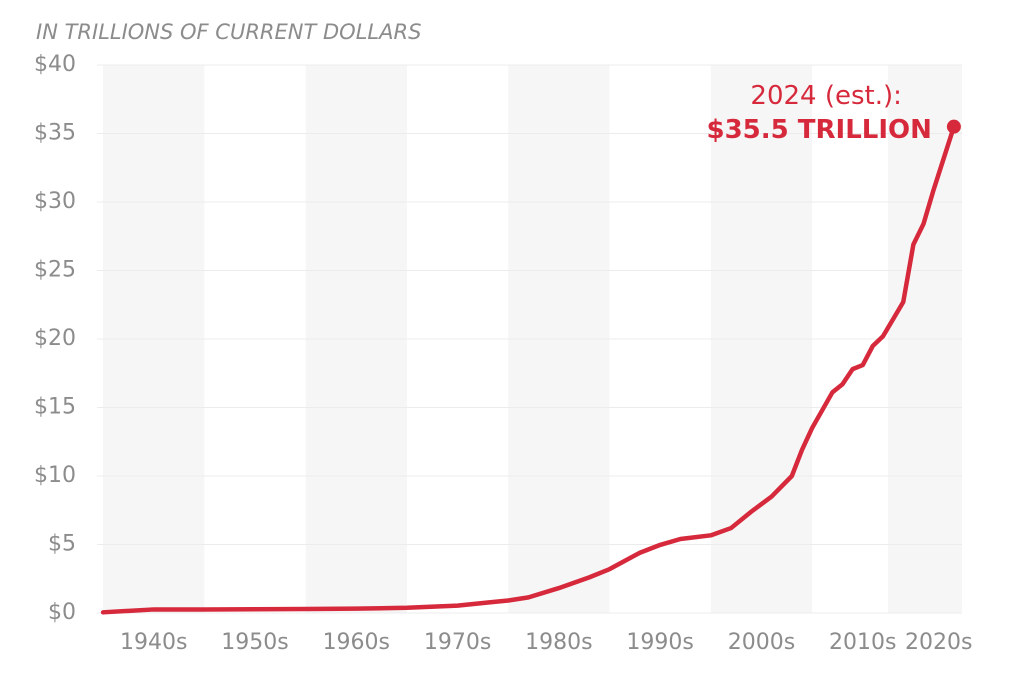  I want to click on y-tick-label: $5, so click(62, 544).